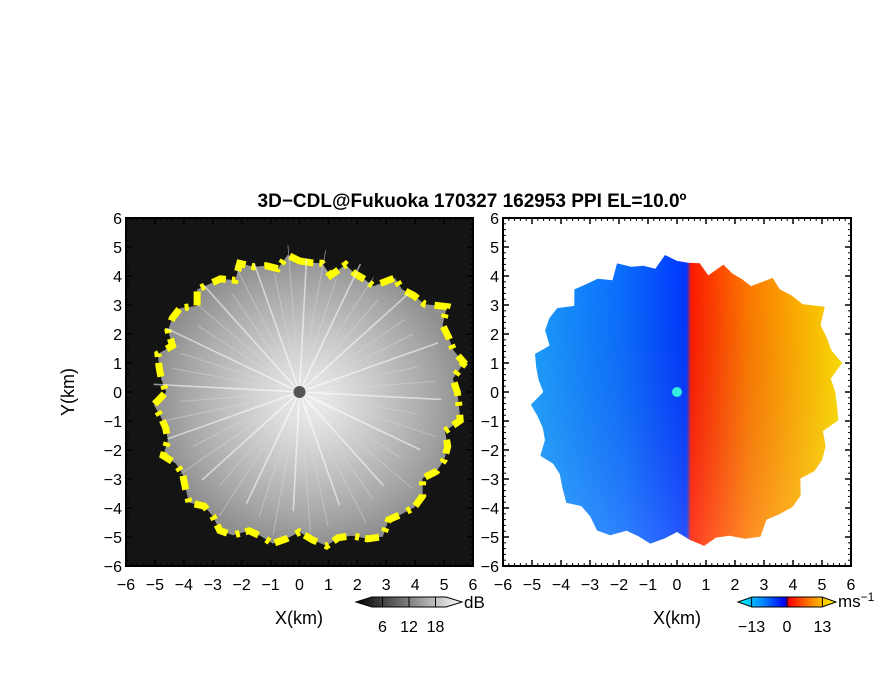 The image size is (880, 680). I want to click on colorbar-tick-label: 6, so click(382, 627).